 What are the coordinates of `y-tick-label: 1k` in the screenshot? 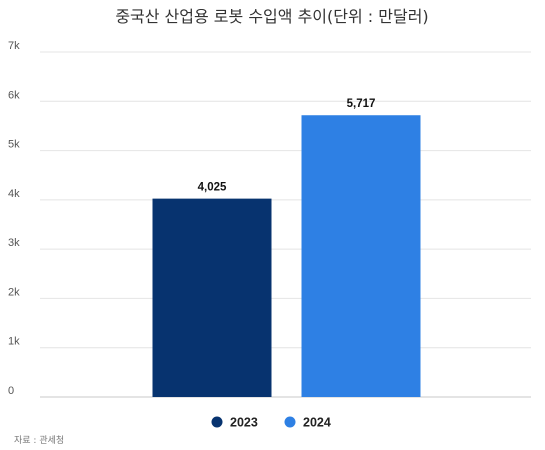 It's located at (14, 342).